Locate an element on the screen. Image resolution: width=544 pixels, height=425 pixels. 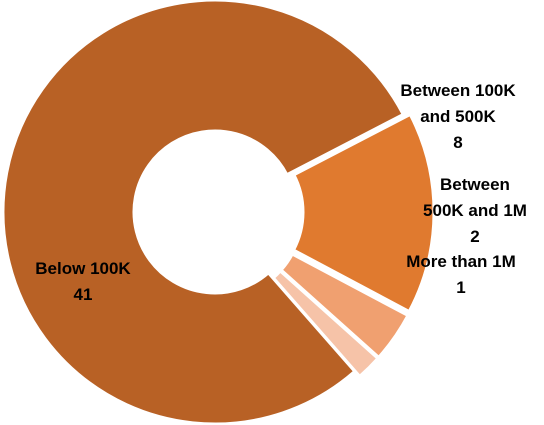
label-more-than-1m: More than 1M 1 is located at coordinates (461, 274).